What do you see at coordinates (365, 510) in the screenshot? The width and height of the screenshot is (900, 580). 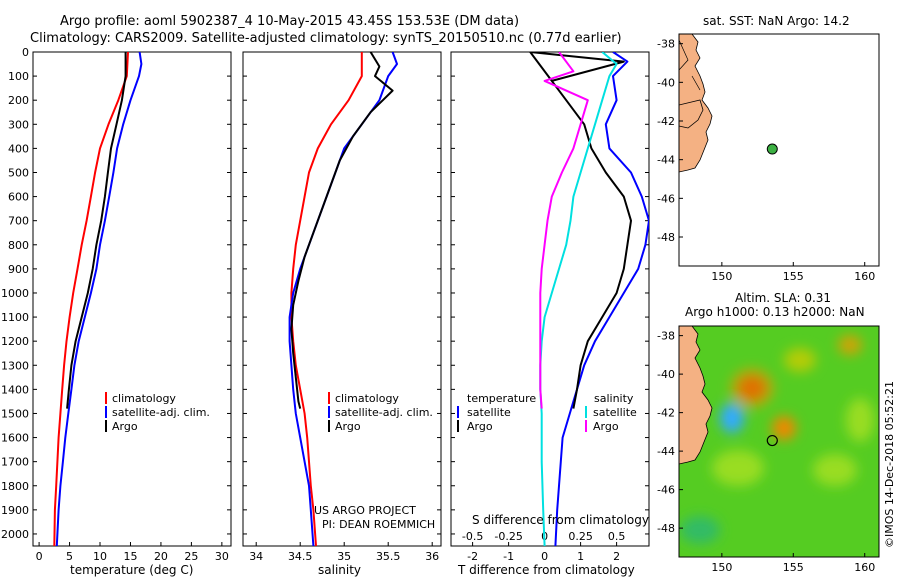 I see `credit-us-argo: US ARGO PROJECT` at bounding box center [365, 510].